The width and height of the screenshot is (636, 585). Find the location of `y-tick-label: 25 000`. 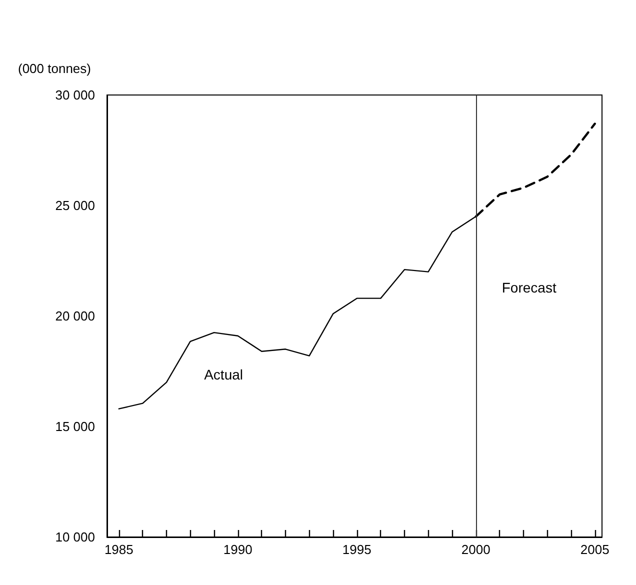

y-tick-label: 25 000 is located at coordinates (75, 205).